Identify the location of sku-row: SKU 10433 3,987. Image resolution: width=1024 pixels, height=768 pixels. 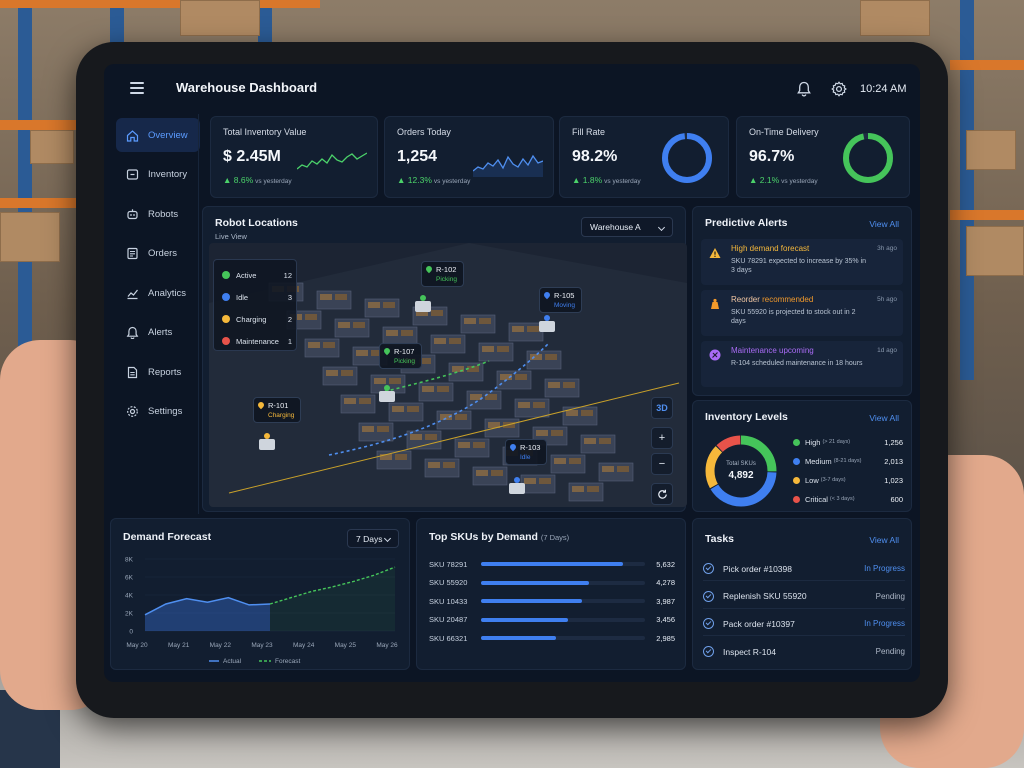
(552, 601).